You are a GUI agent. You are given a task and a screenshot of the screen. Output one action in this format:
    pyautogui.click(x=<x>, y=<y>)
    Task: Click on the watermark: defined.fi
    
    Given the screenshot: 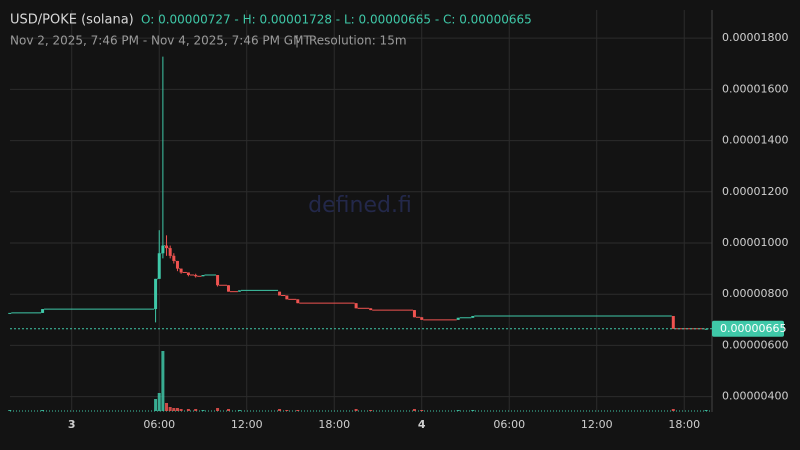 What is the action you would take?
    pyautogui.click(x=360, y=205)
    